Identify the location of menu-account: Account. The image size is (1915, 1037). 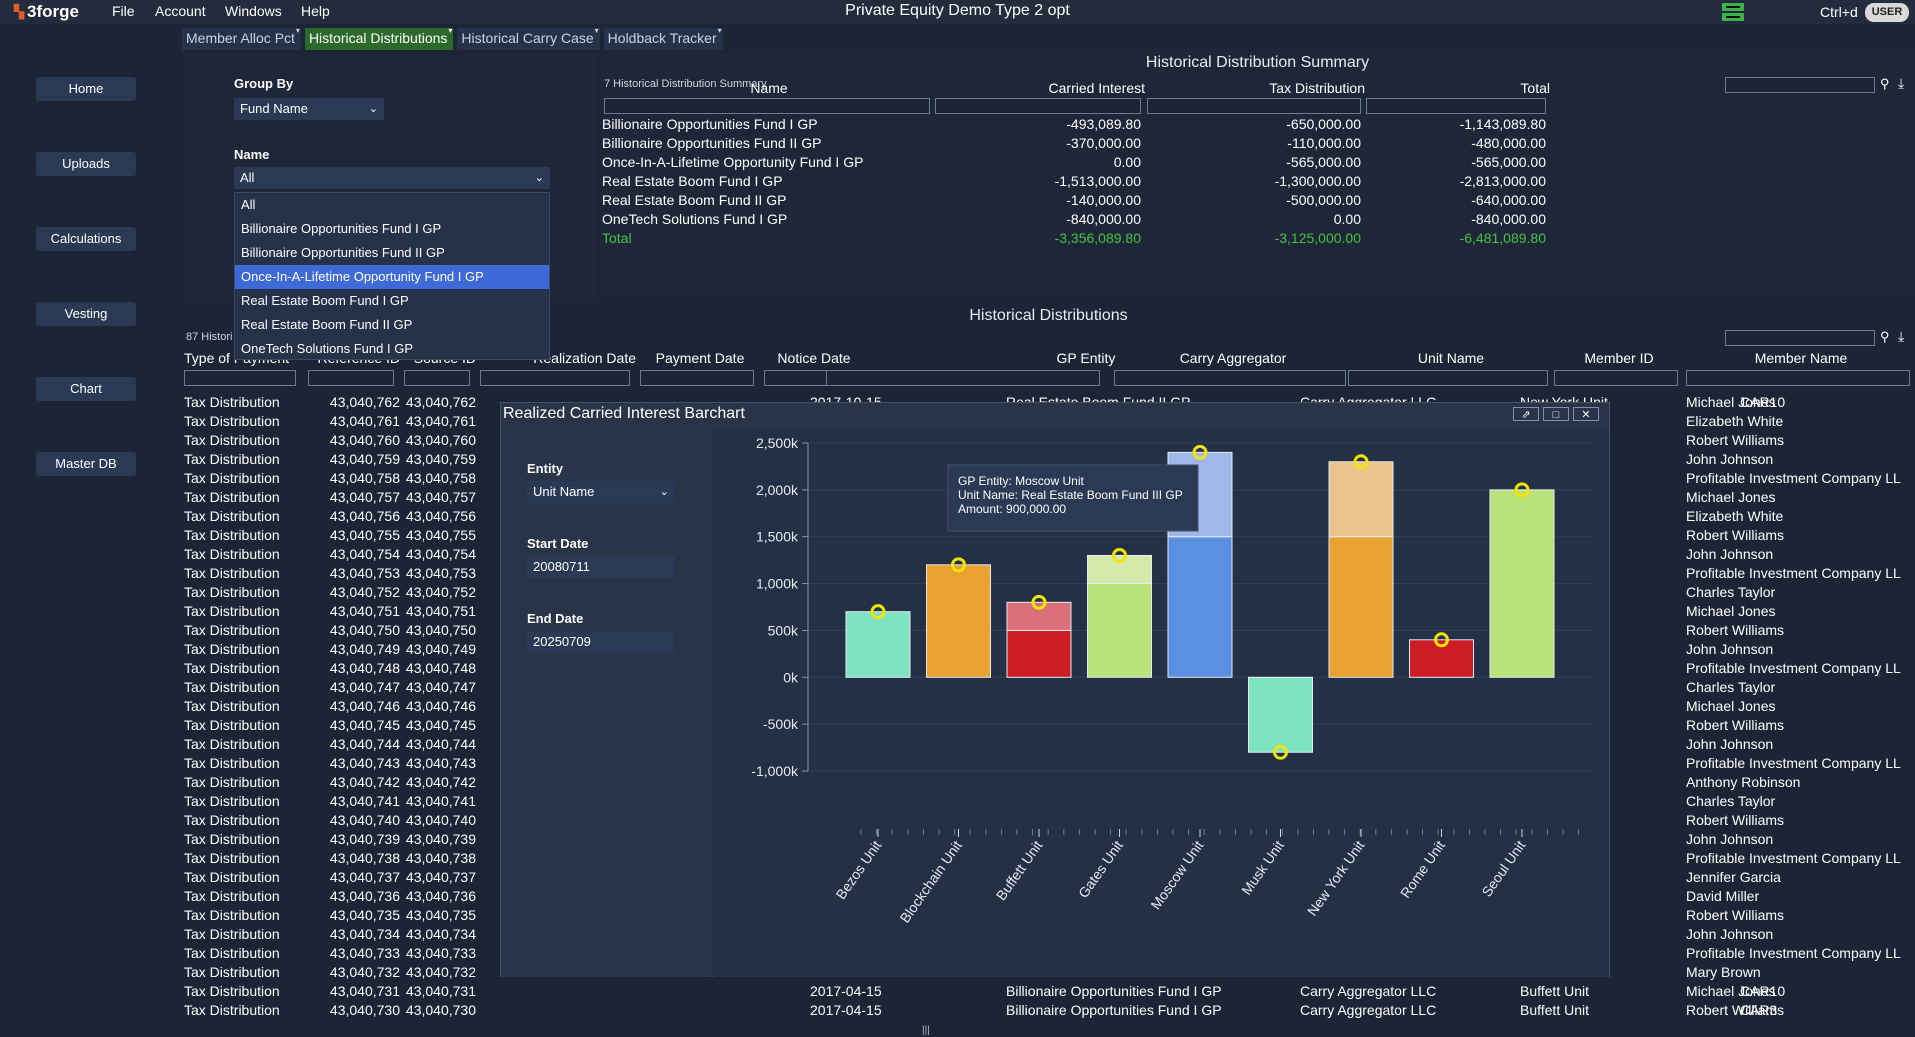
(180, 11).